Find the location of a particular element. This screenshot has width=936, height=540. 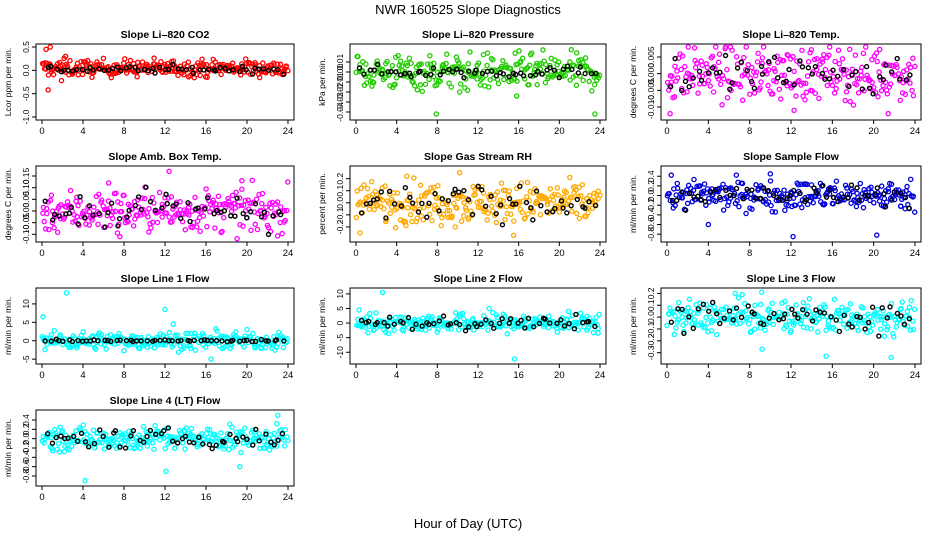

x-tick-label: 4 is located at coordinates (82, 131).